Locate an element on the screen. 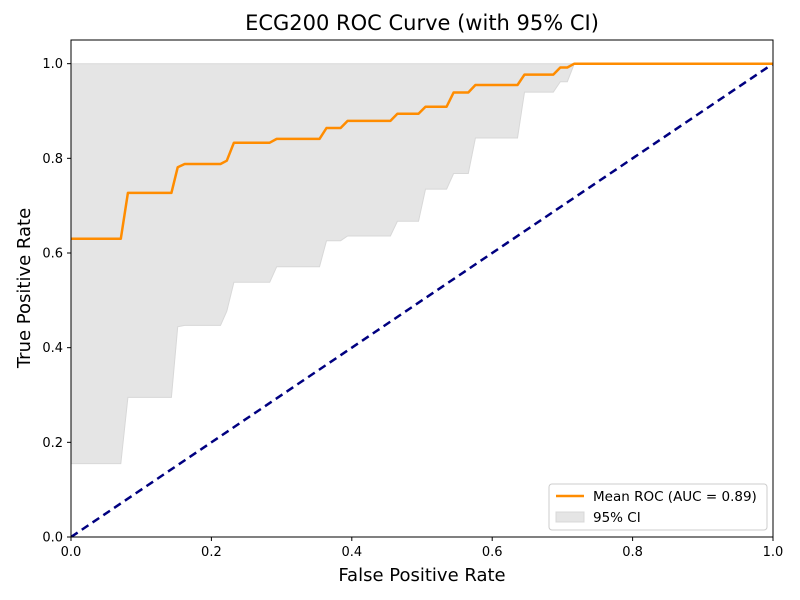 The width and height of the screenshot is (800, 600). y-tick-label: 0.8 is located at coordinates (52, 159).